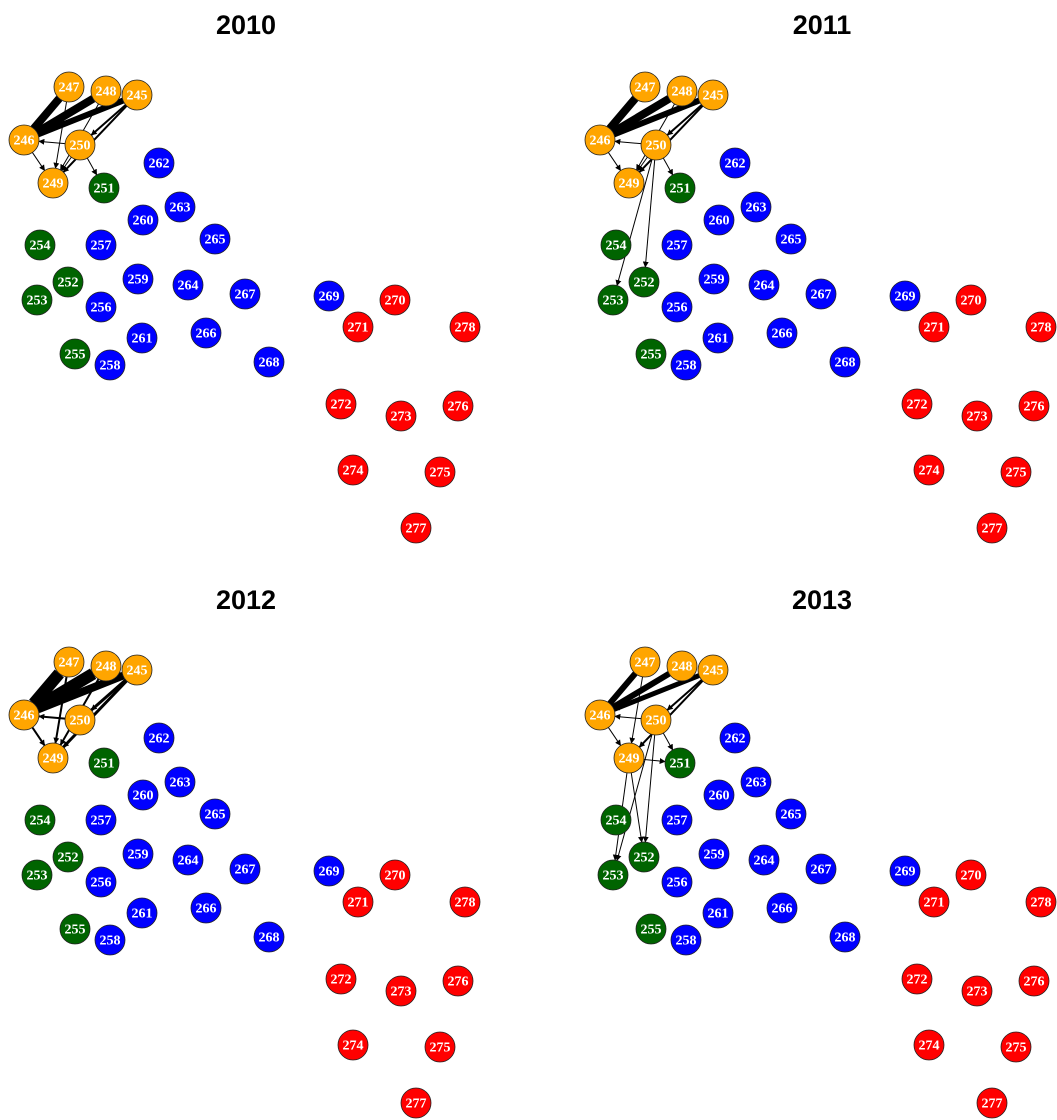 The height and width of the screenshot is (1120, 1057). I want to click on node-label: 275, so click(1016, 473).